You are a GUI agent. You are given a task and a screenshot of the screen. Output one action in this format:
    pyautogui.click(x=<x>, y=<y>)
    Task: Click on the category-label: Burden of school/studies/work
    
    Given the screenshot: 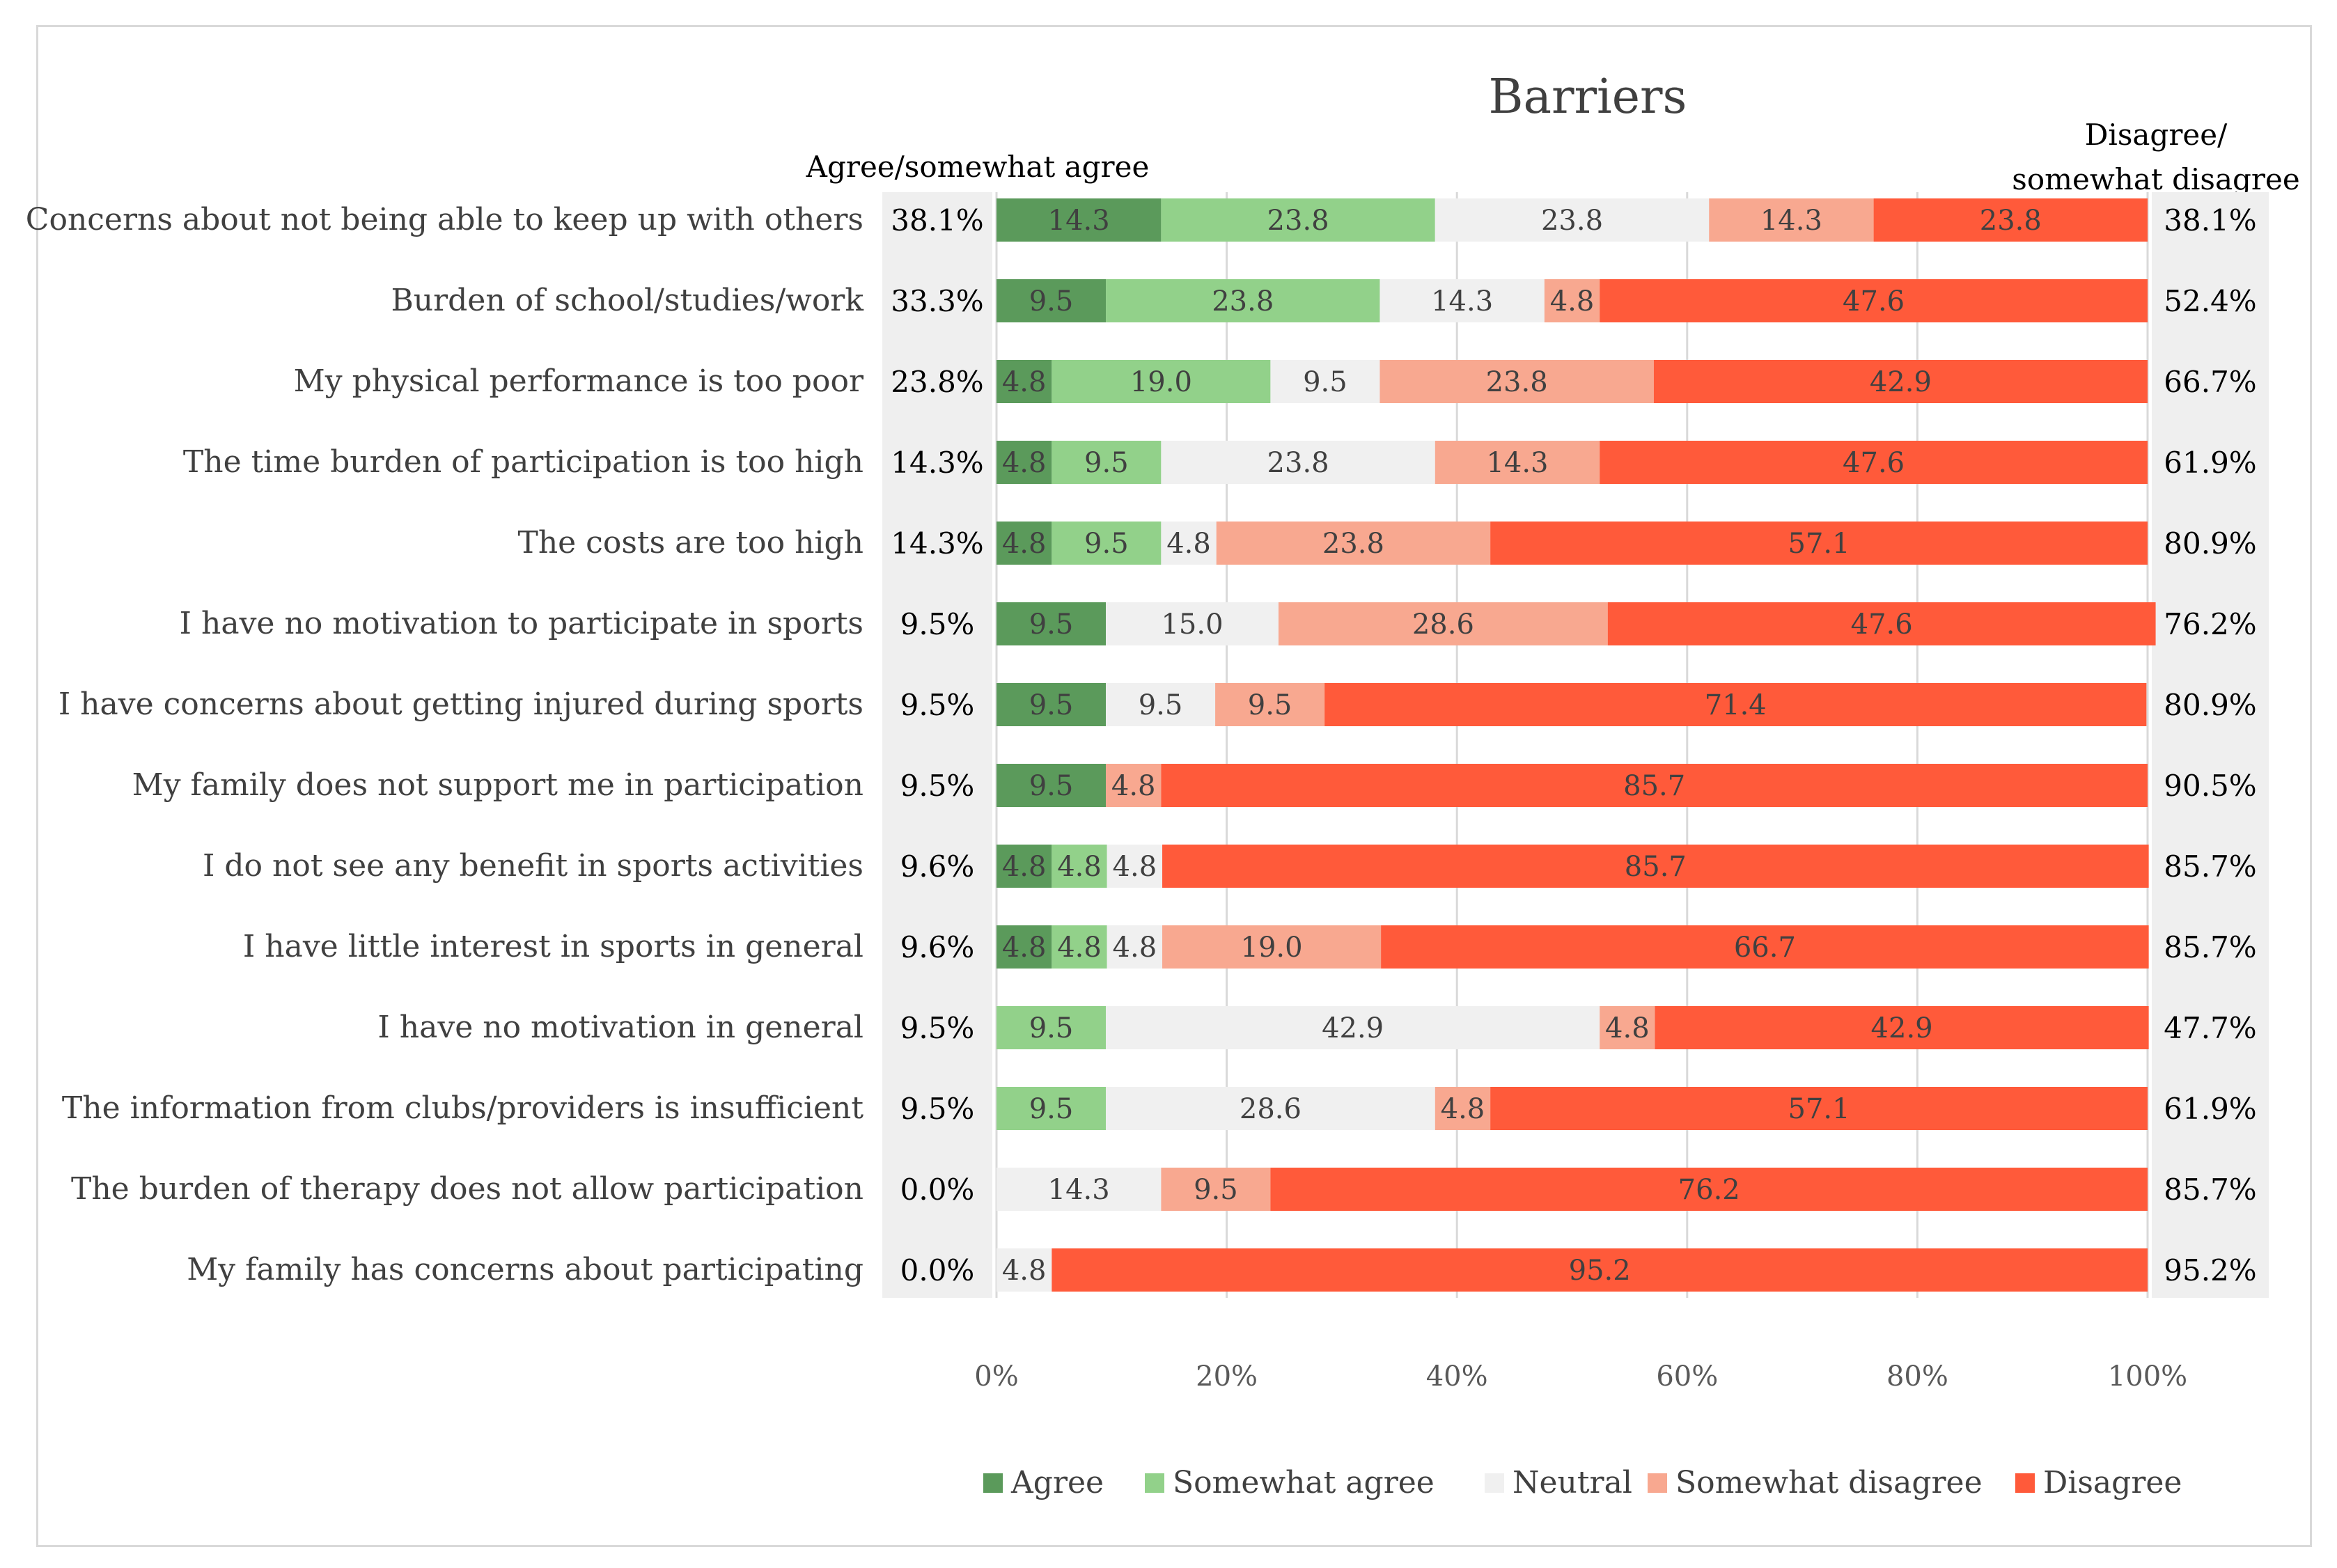 What is the action you would take?
    pyautogui.click(x=627, y=300)
    